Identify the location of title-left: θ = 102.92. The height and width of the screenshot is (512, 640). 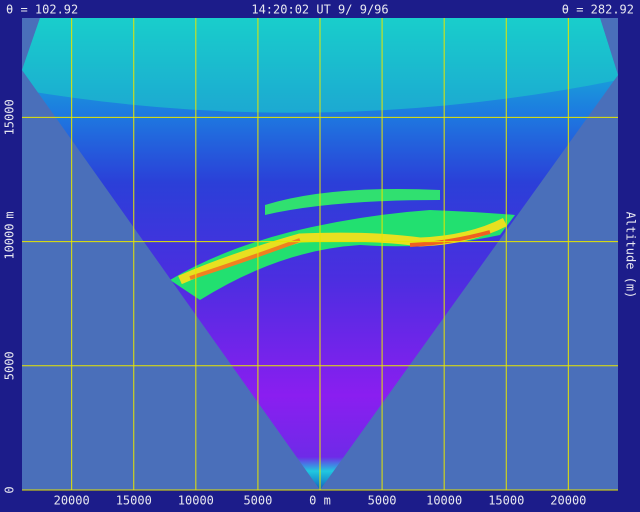
(42, 10).